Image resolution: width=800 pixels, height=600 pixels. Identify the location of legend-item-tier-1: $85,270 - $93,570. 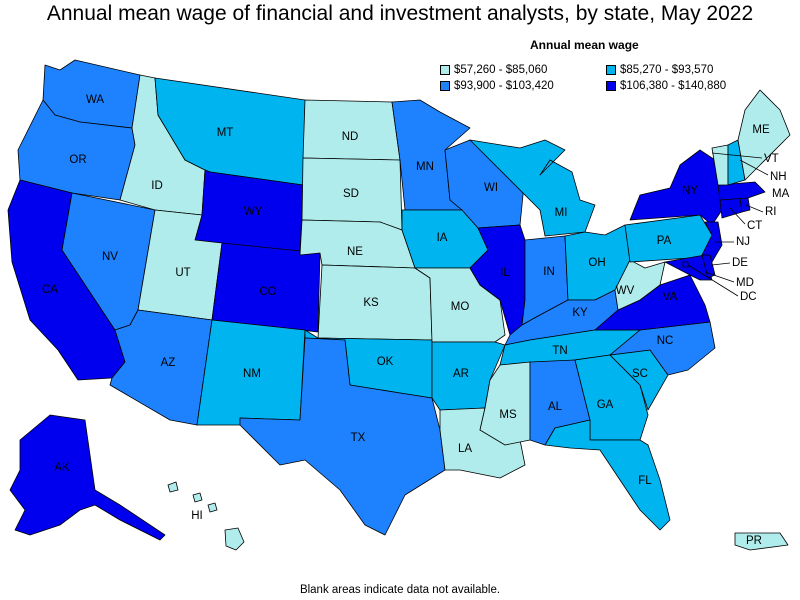
(659, 70).